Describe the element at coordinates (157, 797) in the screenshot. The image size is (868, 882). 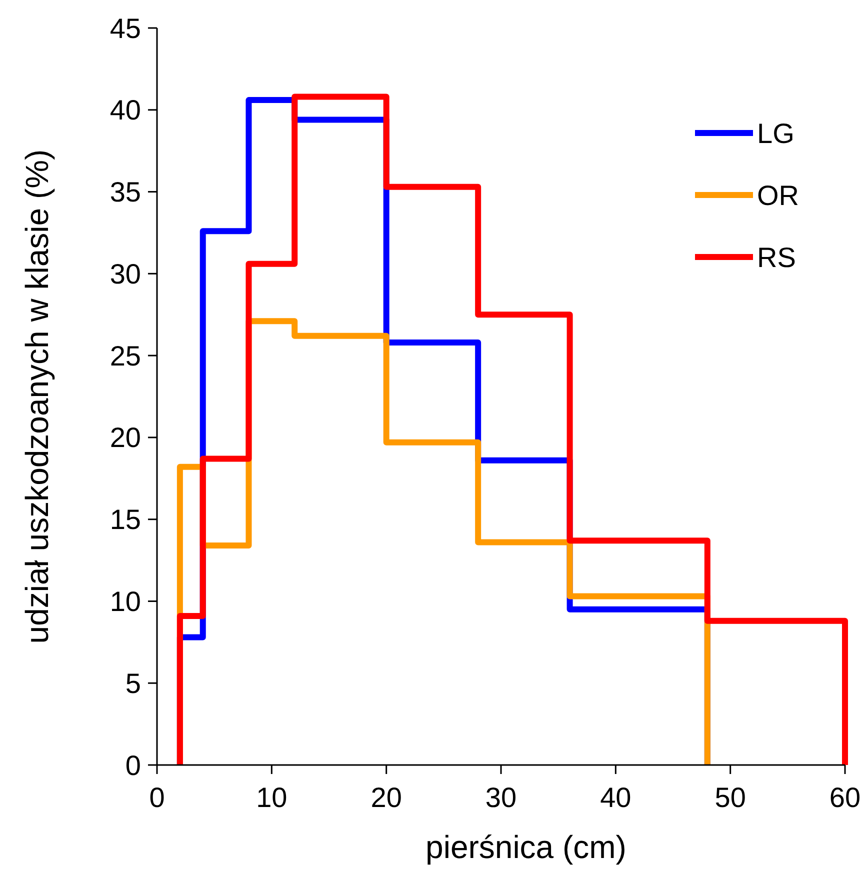
I see `x-tick-label: 0` at that location.